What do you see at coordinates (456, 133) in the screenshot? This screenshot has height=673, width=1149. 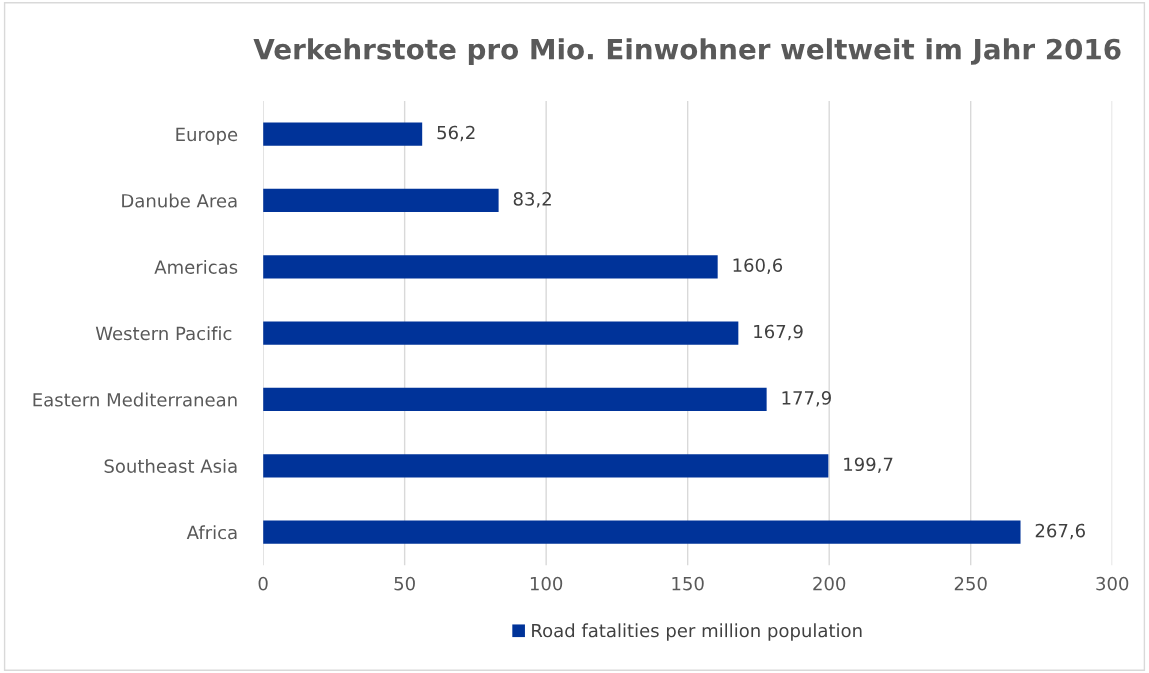 I see `data-label: 56,2` at bounding box center [456, 133].